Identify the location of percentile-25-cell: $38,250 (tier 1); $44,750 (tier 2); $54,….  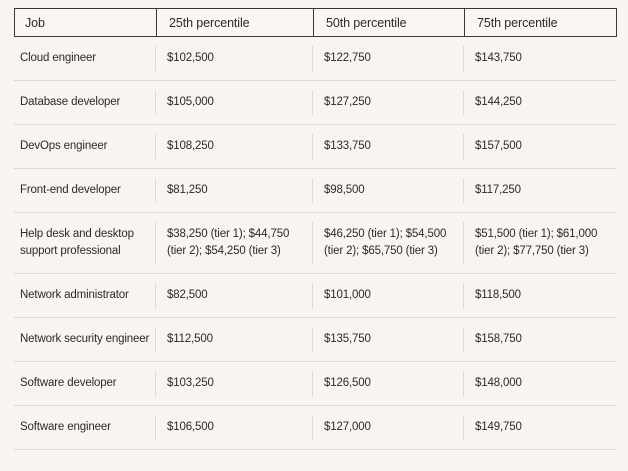
(233, 243).